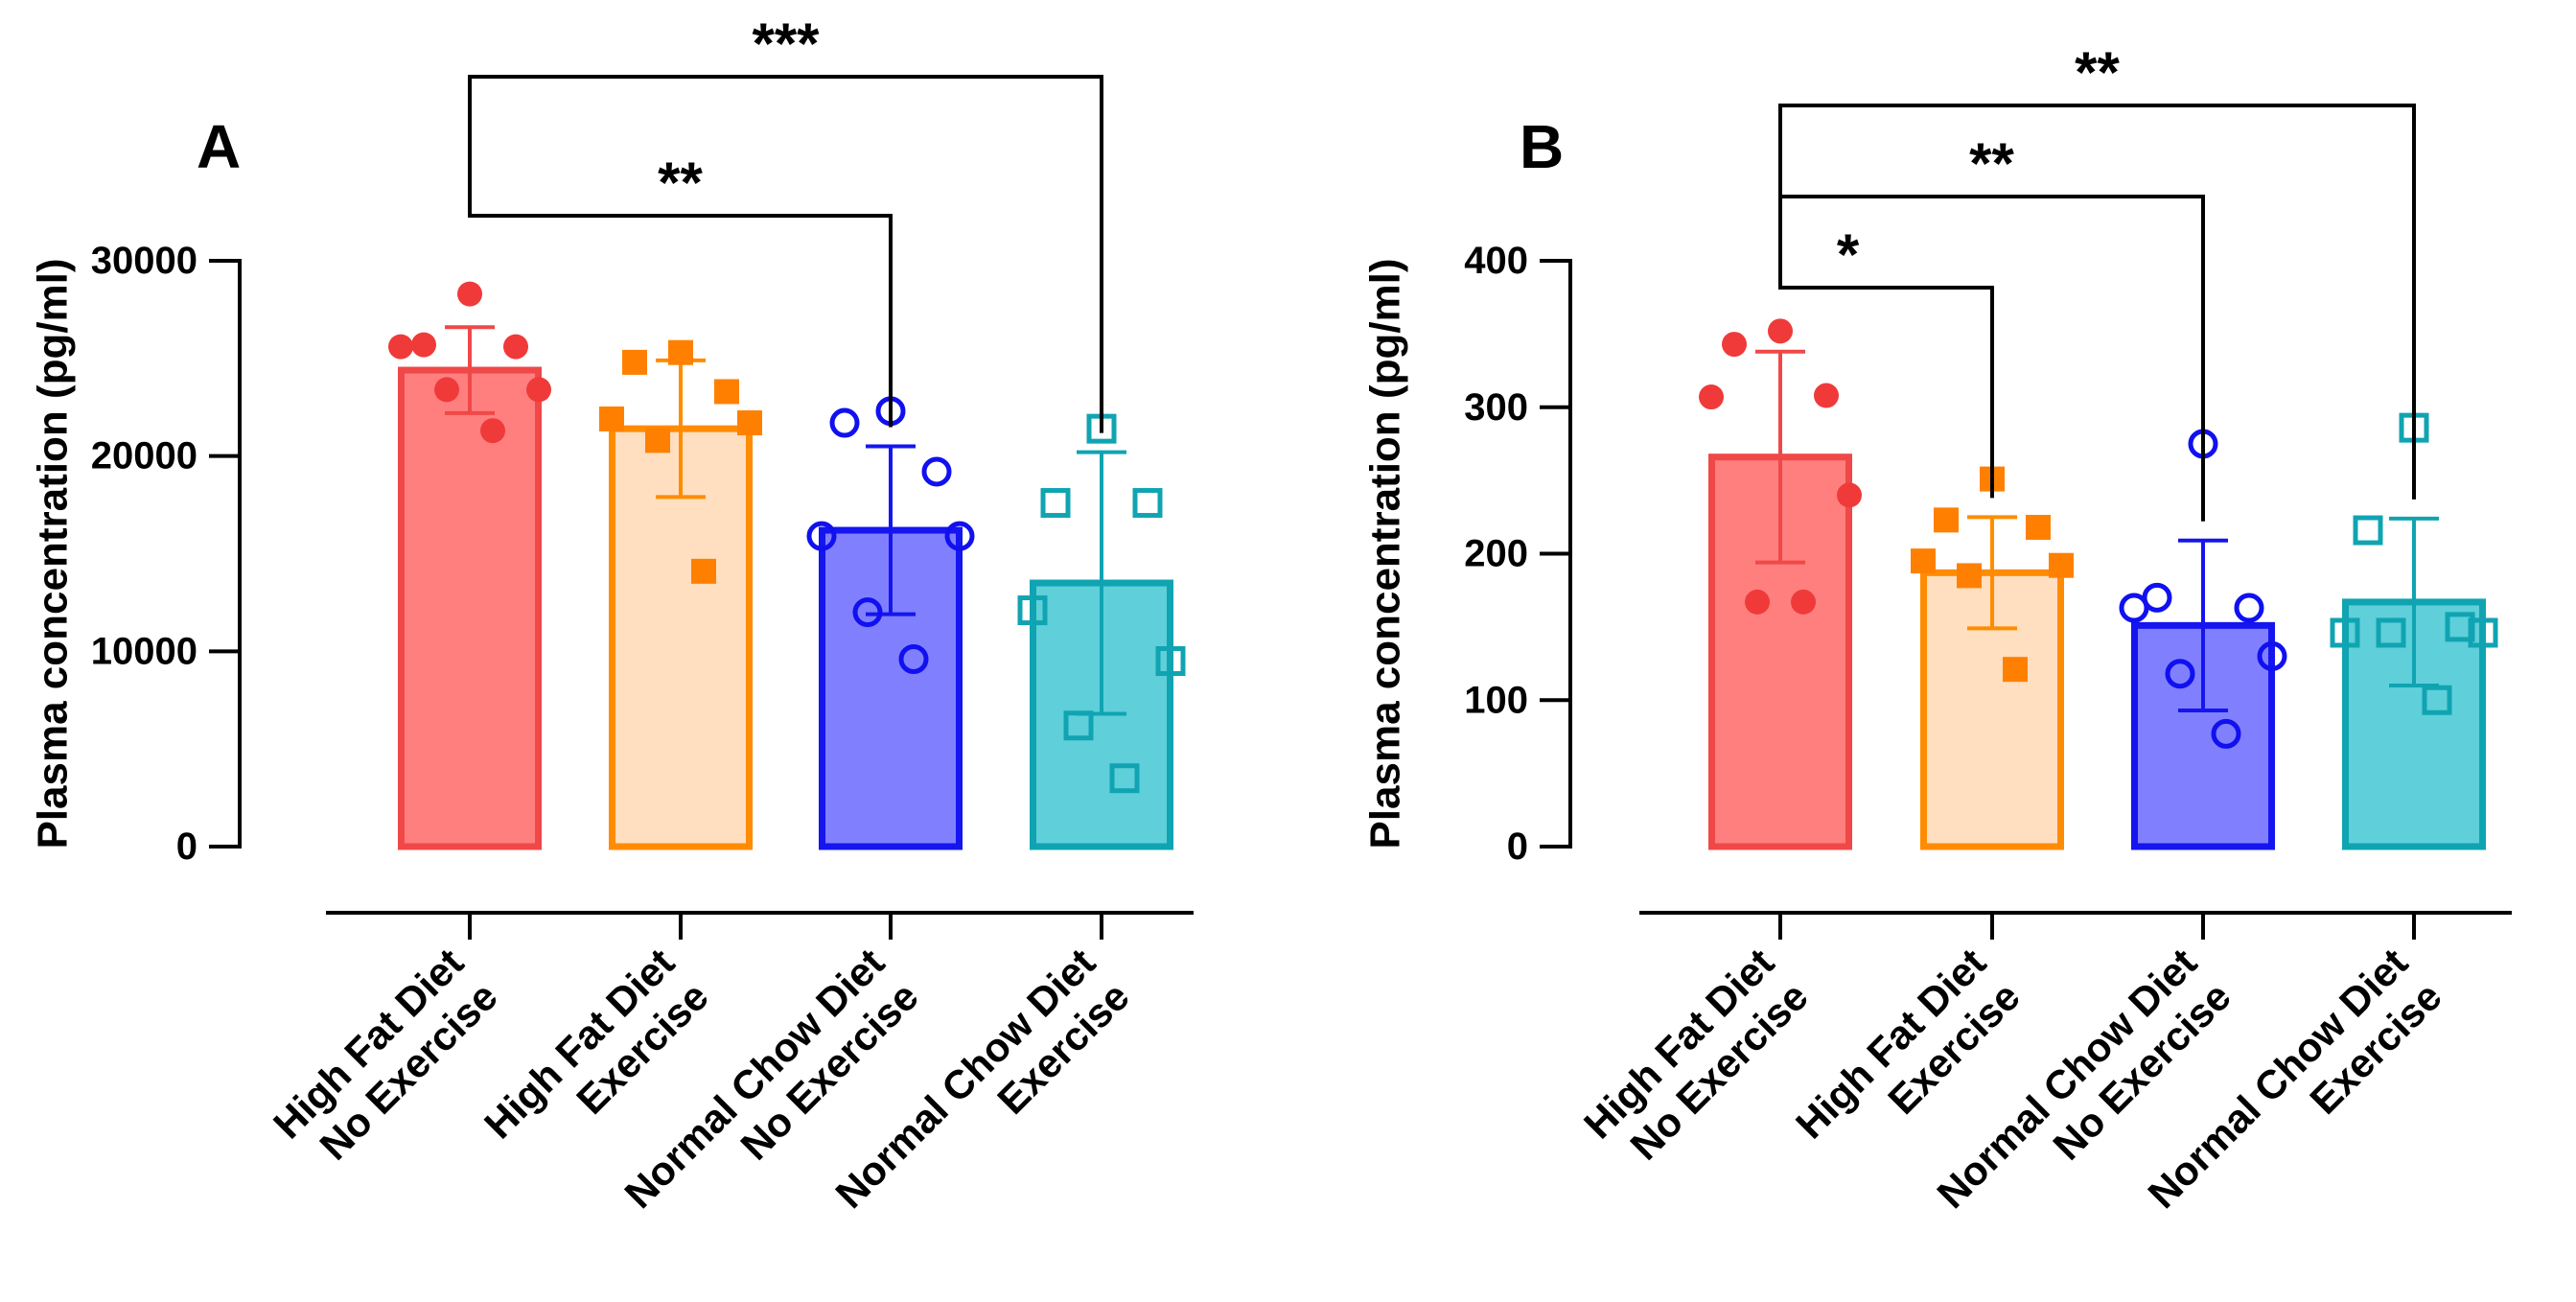  What do you see at coordinates (1542, 146) in the screenshot?
I see `panel-letter: B` at bounding box center [1542, 146].